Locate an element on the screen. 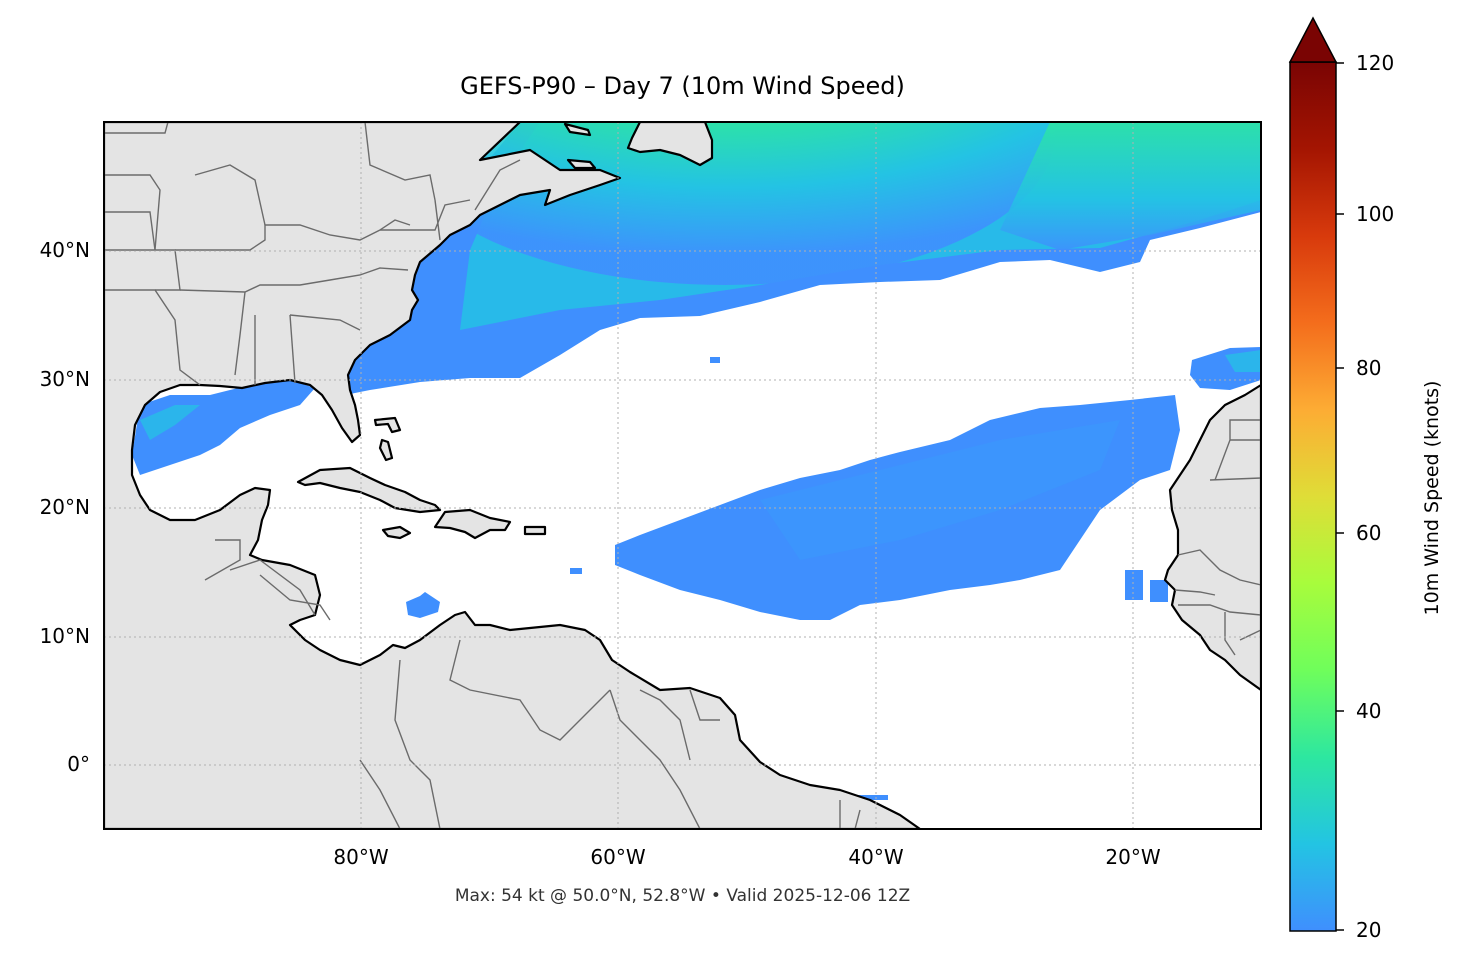 The height and width of the screenshot is (969, 1466). puerto-rico is located at coordinates (535, 530).